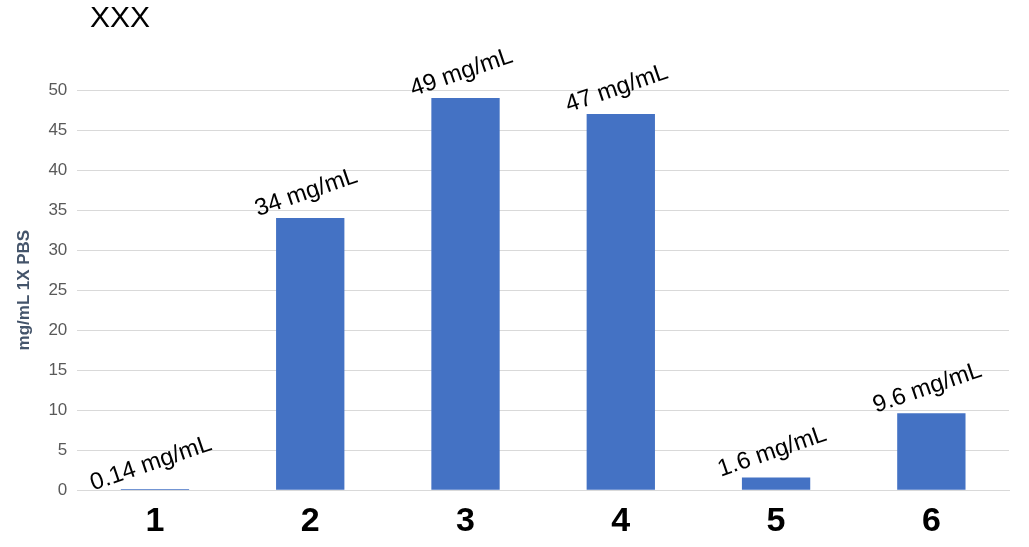 The height and width of the screenshot is (547, 1029). I want to click on y-tick-label: 20, so click(58, 329).